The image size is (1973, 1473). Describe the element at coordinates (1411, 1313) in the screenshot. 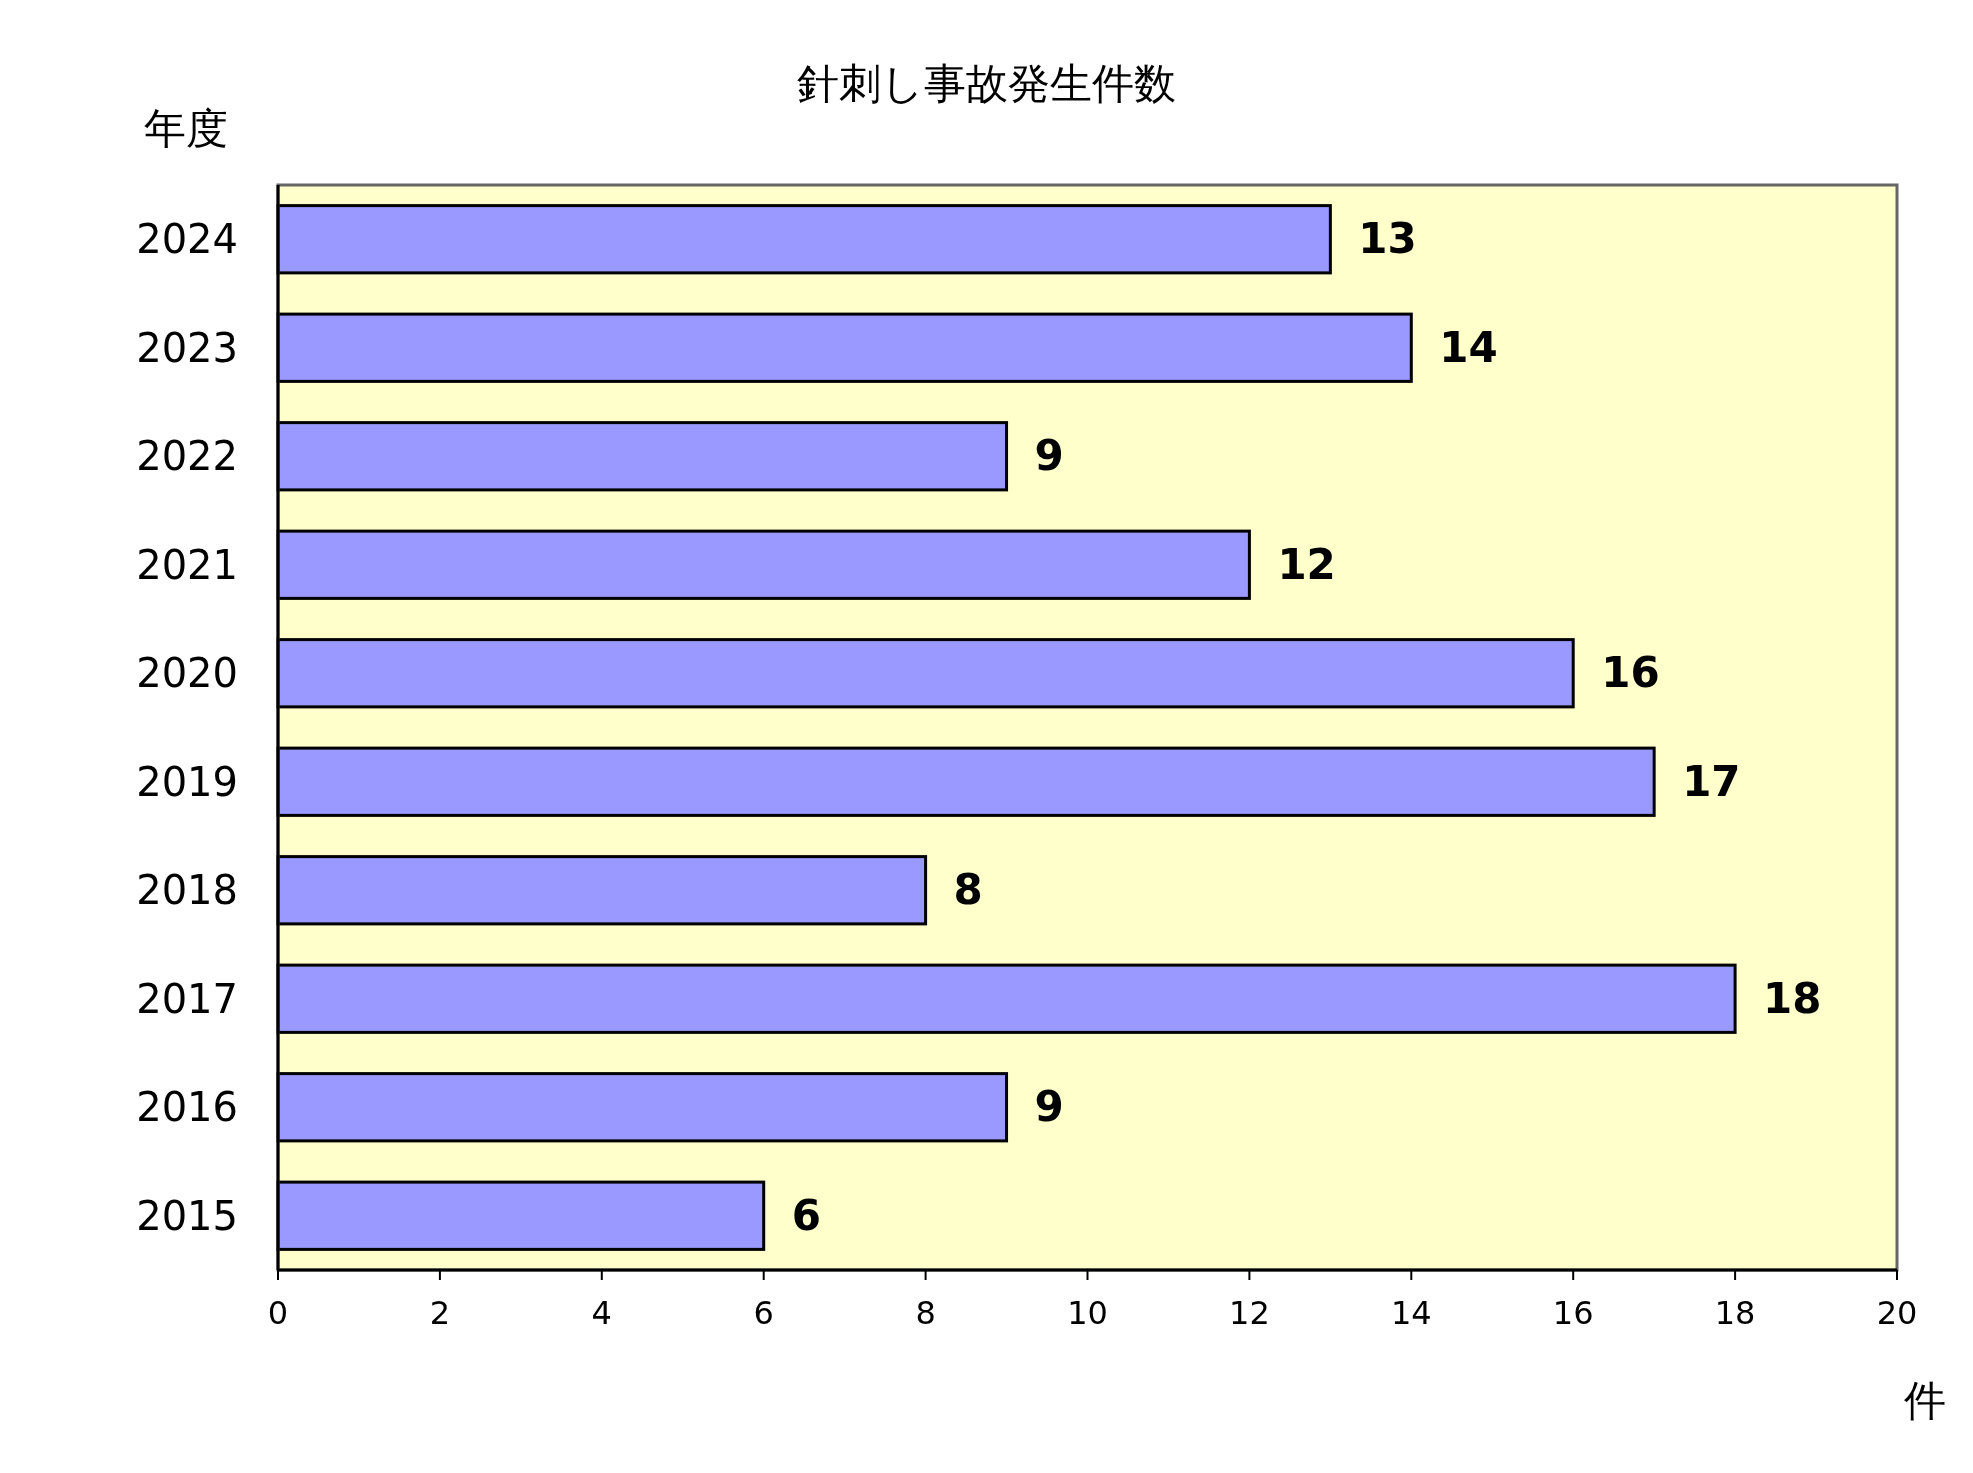

I see `x-tick-label: 14` at that location.